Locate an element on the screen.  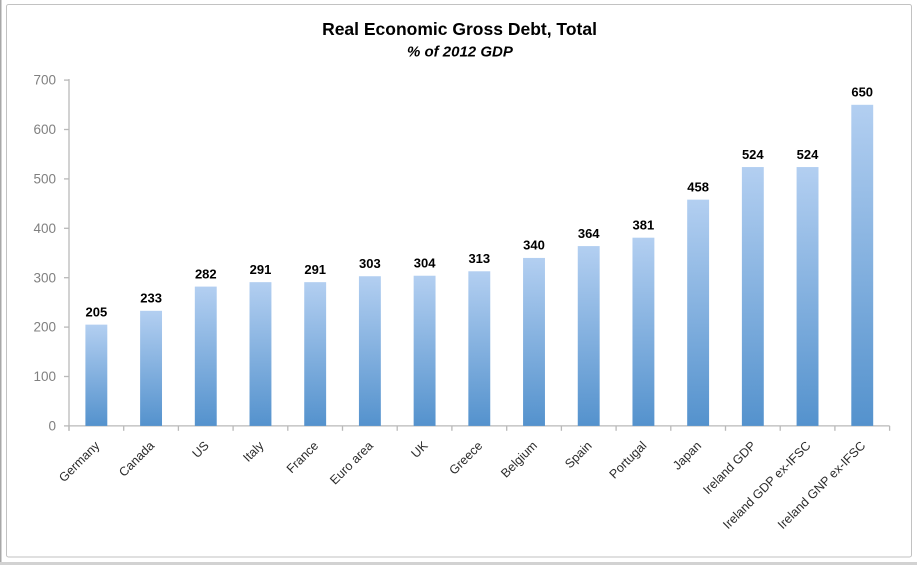
svg-text: 300 is located at coordinates (44, 277).